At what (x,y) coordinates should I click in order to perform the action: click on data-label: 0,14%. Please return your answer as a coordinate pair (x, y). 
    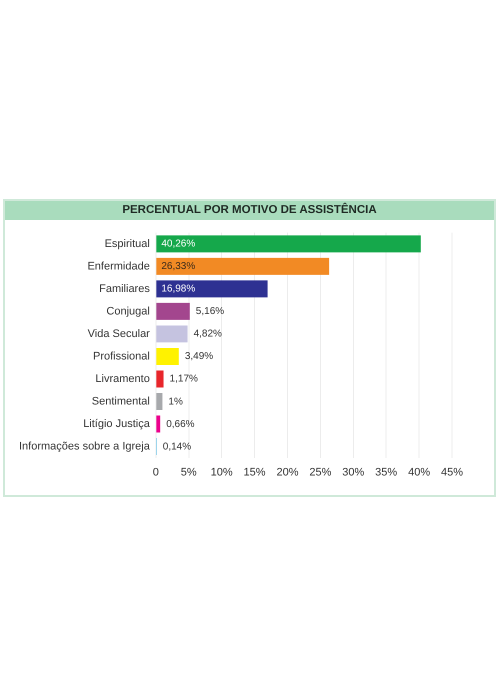
    Looking at the image, I should click on (177, 446).